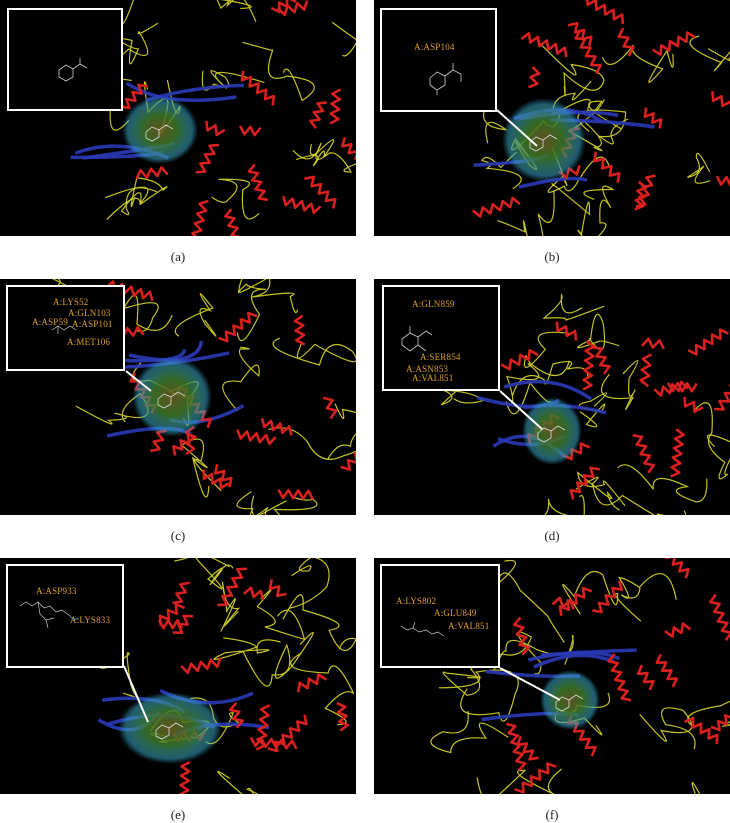  Describe the element at coordinates (441, 338) in the screenshot. I see `ligand-inset: A:GLN859 A:SER854 A:ASN853 A:VAL851` at that location.